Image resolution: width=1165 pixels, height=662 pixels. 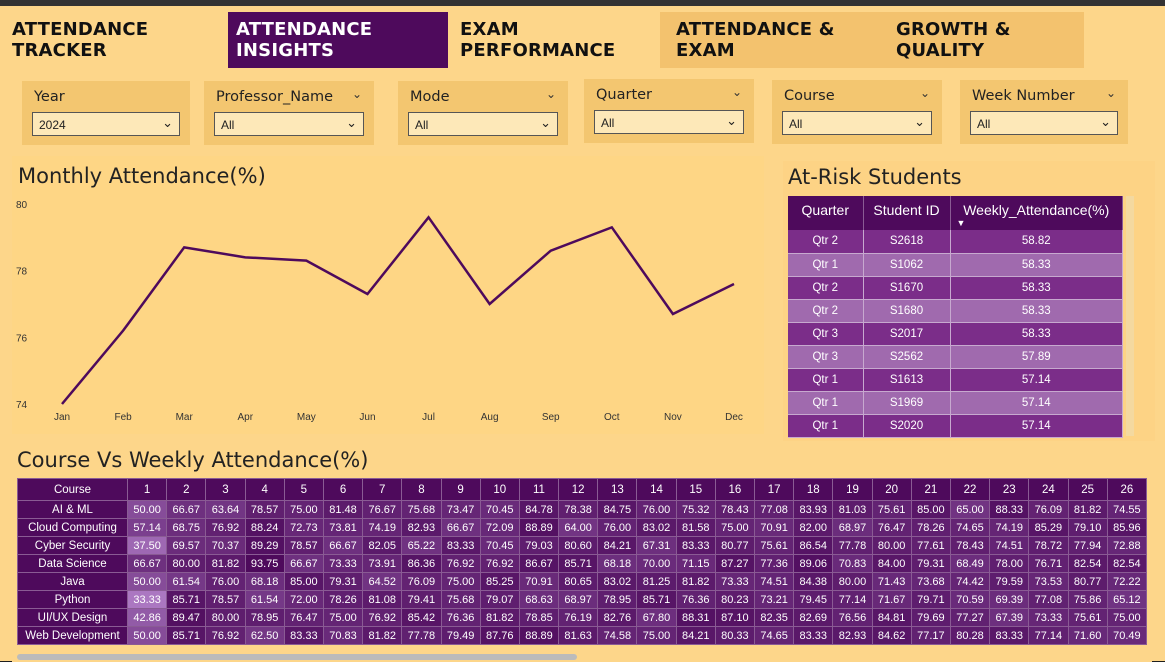 What do you see at coordinates (774, 489) in the screenshot?
I see `week-header: 17` at bounding box center [774, 489].